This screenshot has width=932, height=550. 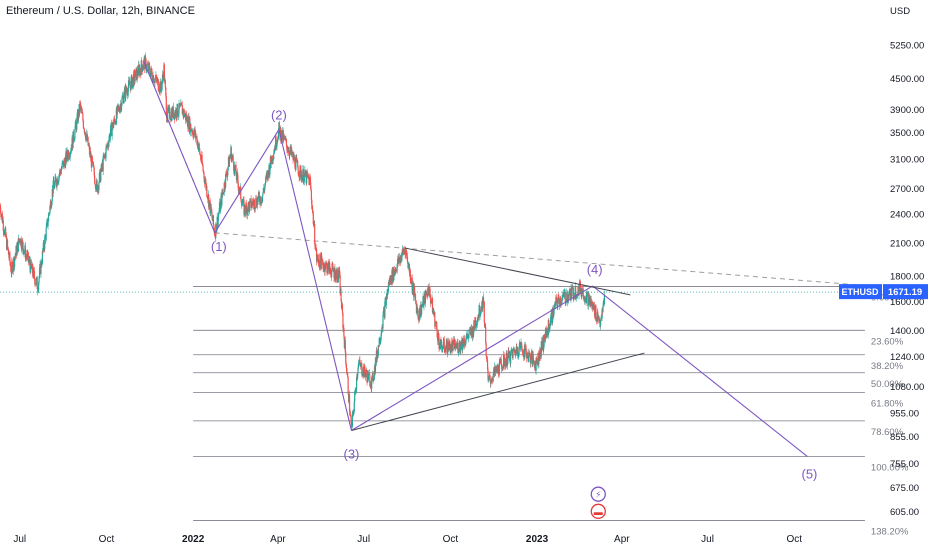 I want to click on fib-level-label: 38.20%, so click(x=887, y=366).